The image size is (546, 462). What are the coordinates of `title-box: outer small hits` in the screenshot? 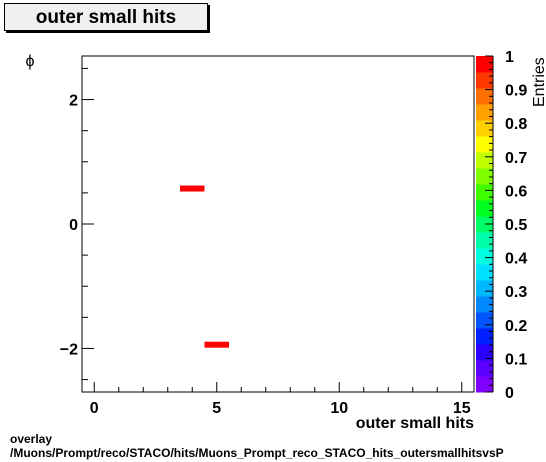 It's located at (106, 17).